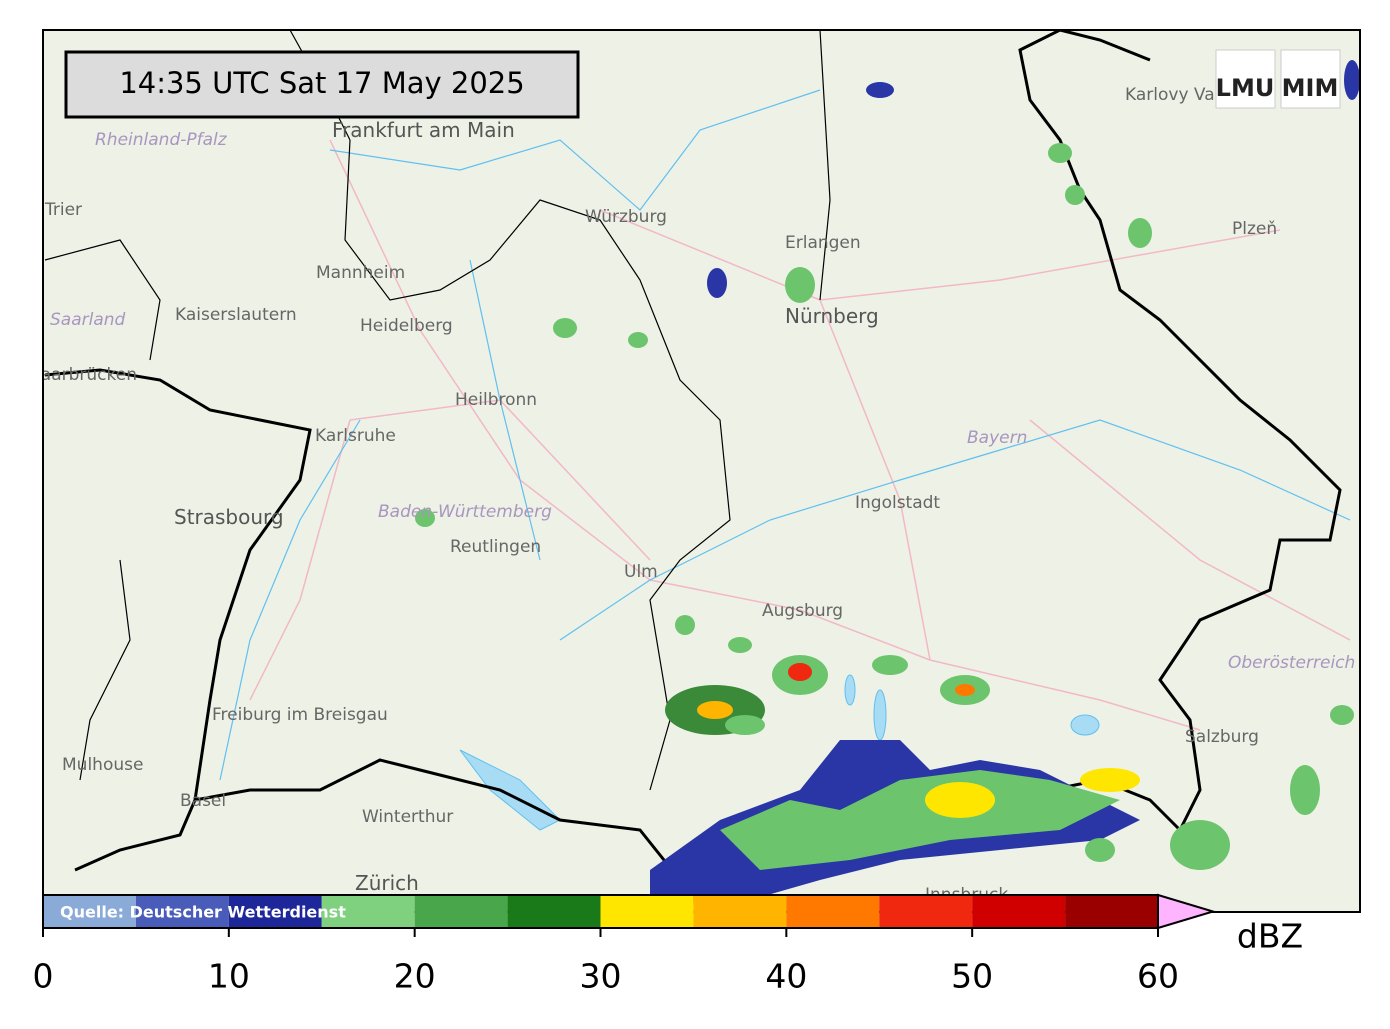  Describe the element at coordinates (802, 611) in the screenshot. I see `place-label: Augsburg` at that location.